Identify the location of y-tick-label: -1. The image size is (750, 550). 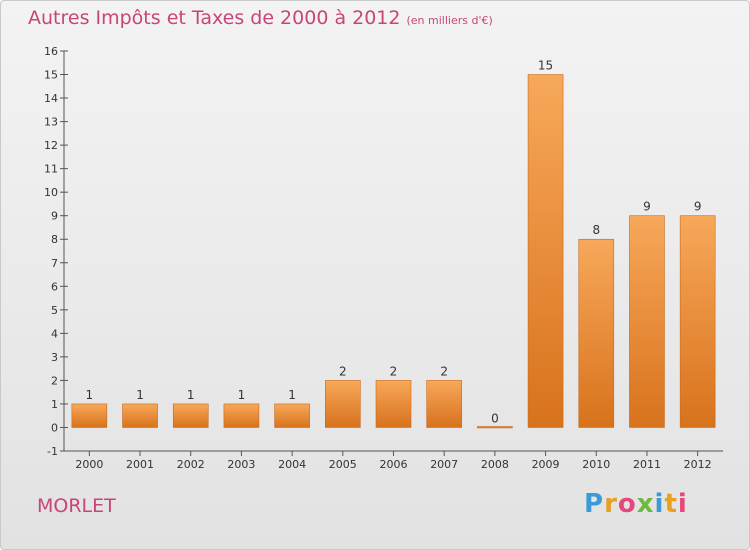
(52, 451).